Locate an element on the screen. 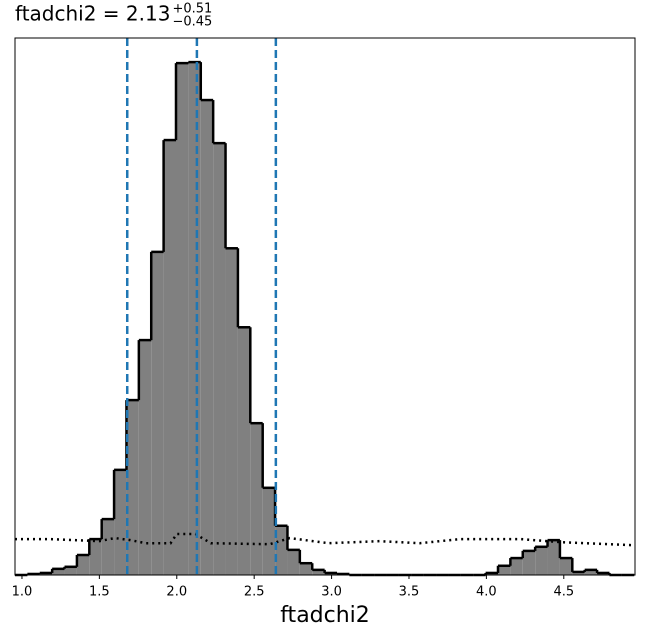 Image resolution: width=645 pixels, height=639 pixels. chart-title: ftadchi2 = 2.13 is located at coordinates (92, 14).